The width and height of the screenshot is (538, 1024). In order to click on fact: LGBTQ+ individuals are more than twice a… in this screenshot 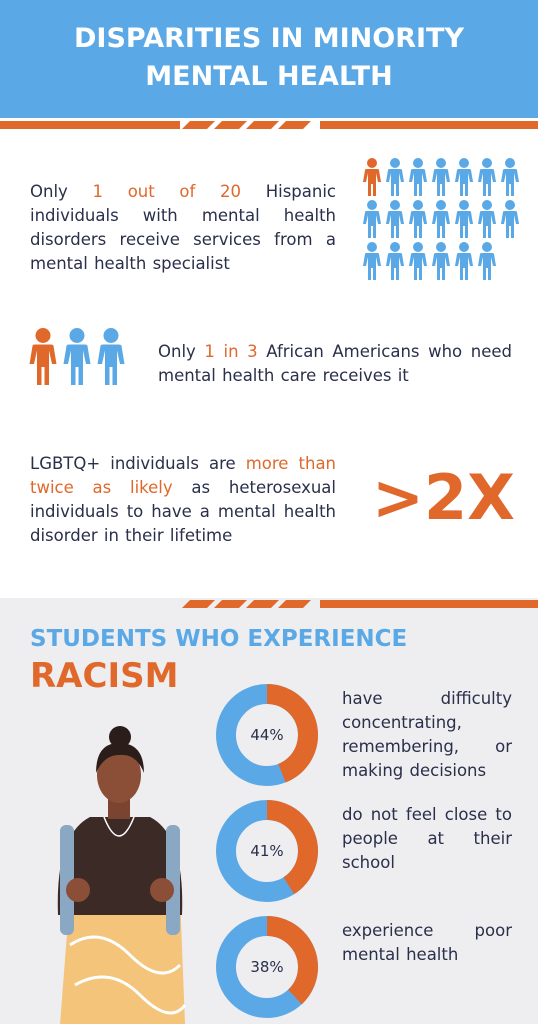, I will do `click(183, 500)`.